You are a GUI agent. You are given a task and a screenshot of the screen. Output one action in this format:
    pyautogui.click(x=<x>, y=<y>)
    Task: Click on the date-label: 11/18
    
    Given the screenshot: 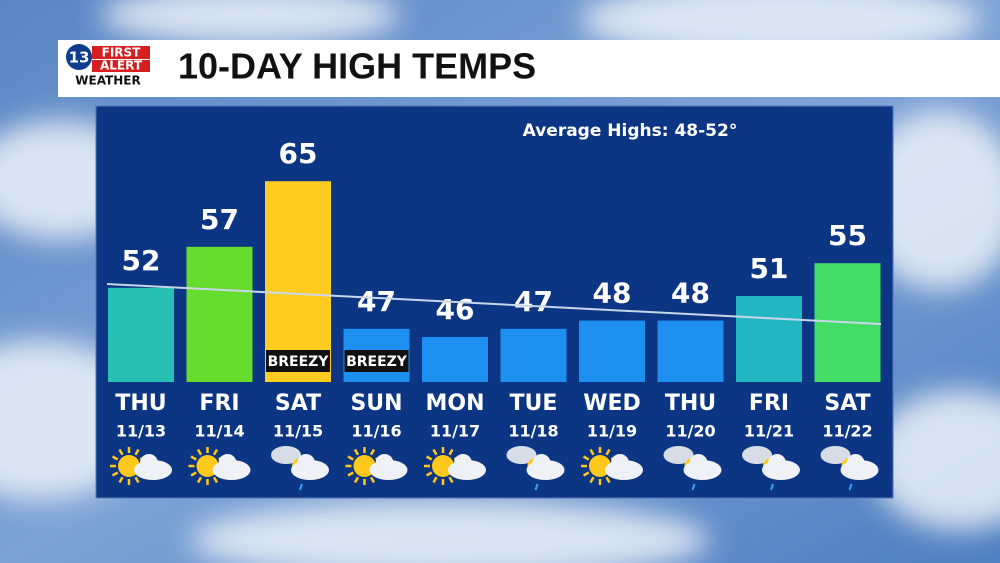 What is the action you would take?
    pyautogui.click(x=533, y=431)
    